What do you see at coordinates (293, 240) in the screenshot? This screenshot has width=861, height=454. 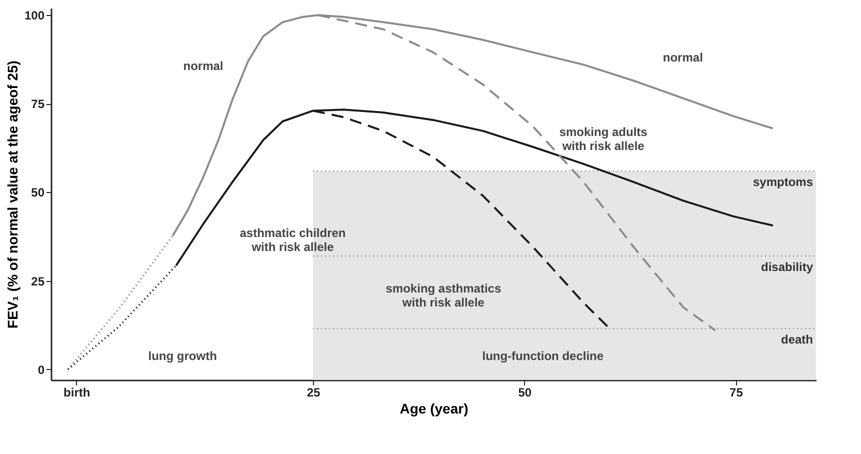 I see `annotation: asthmatic children with risk allele` at bounding box center [293, 240].